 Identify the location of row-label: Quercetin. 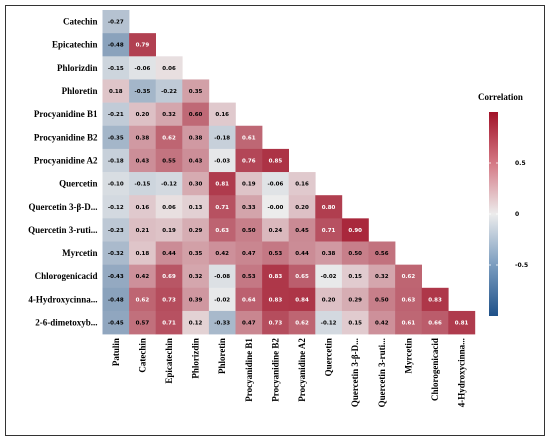
(78, 184).